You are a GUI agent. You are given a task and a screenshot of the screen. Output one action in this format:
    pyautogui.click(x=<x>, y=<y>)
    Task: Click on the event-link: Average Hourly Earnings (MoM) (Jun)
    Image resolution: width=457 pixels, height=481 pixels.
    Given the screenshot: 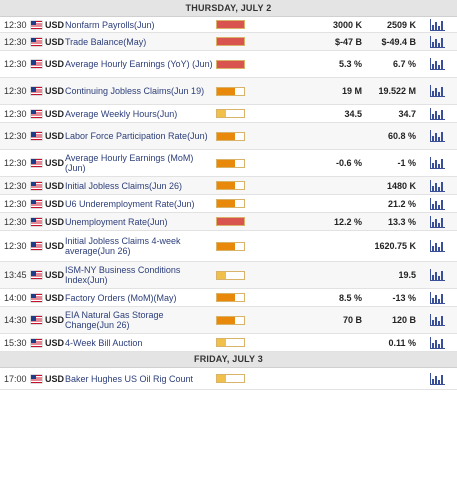 What is the action you would take?
    pyautogui.click(x=129, y=163)
    